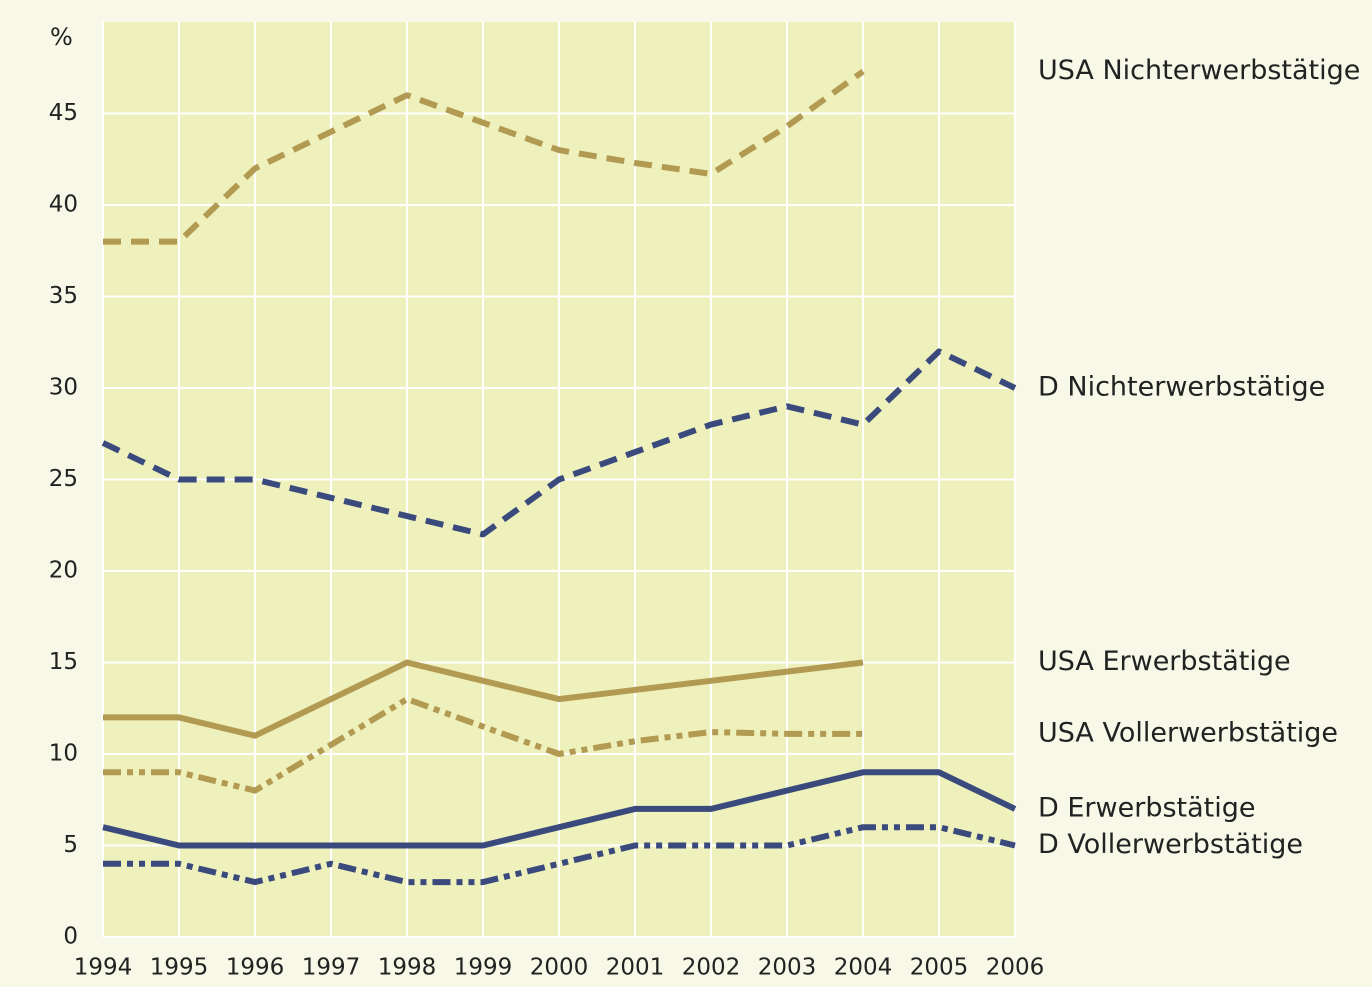  Describe the element at coordinates (63, 754) in the screenshot. I see `y-tick-label: 10` at that location.